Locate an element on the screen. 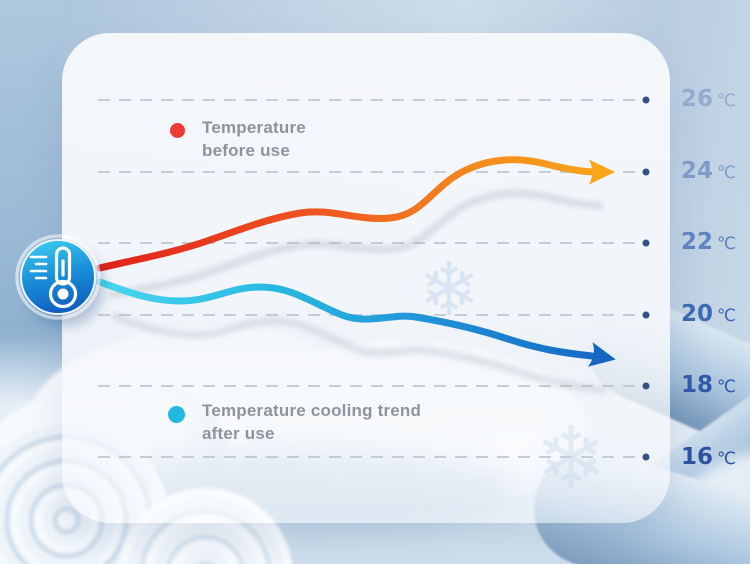  legend-after-use-label: Temperature cooling trend after use is located at coordinates (312, 422).